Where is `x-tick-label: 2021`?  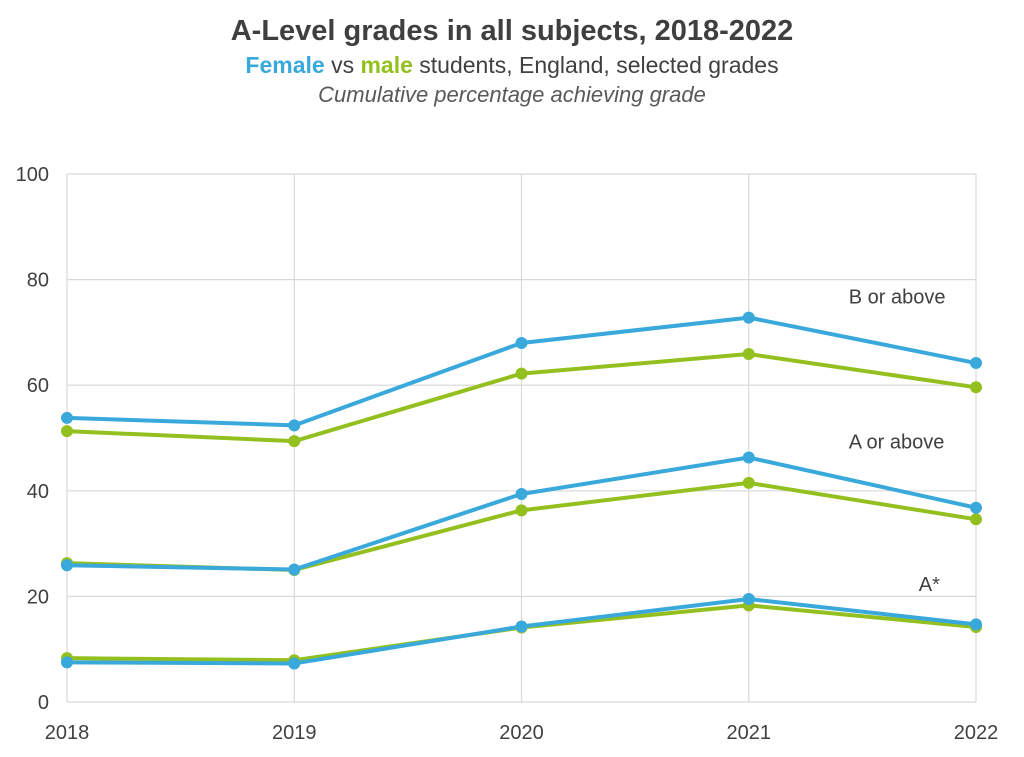
x-tick-label: 2021 is located at coordinates (749, 733).